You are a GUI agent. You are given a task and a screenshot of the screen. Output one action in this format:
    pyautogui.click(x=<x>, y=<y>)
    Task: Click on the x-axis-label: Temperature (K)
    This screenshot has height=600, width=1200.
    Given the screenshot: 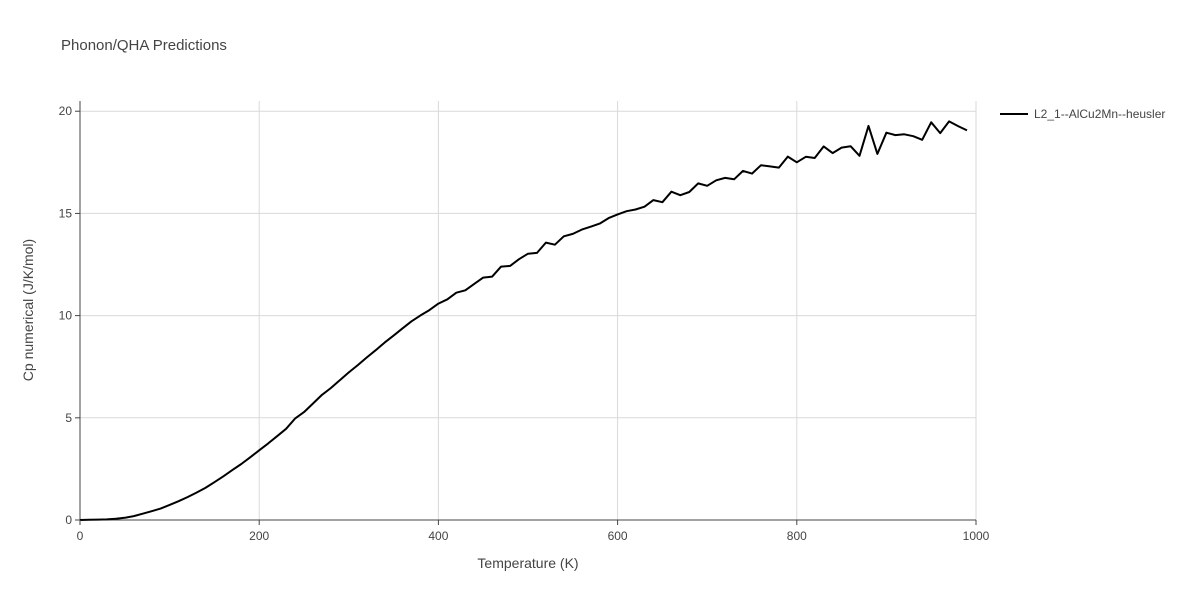 What is the action you would take?
    pyautogui.click(x=527, y=563)
    